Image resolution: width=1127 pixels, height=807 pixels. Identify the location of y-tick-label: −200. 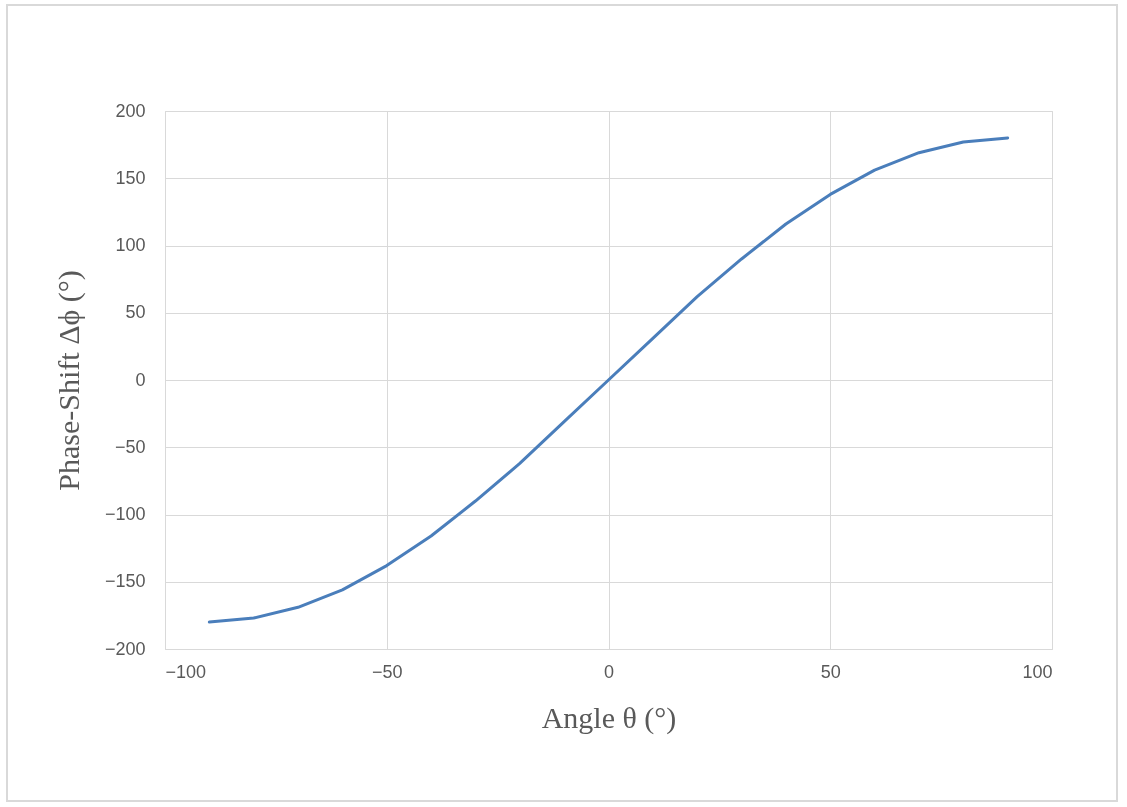
(125, 648).